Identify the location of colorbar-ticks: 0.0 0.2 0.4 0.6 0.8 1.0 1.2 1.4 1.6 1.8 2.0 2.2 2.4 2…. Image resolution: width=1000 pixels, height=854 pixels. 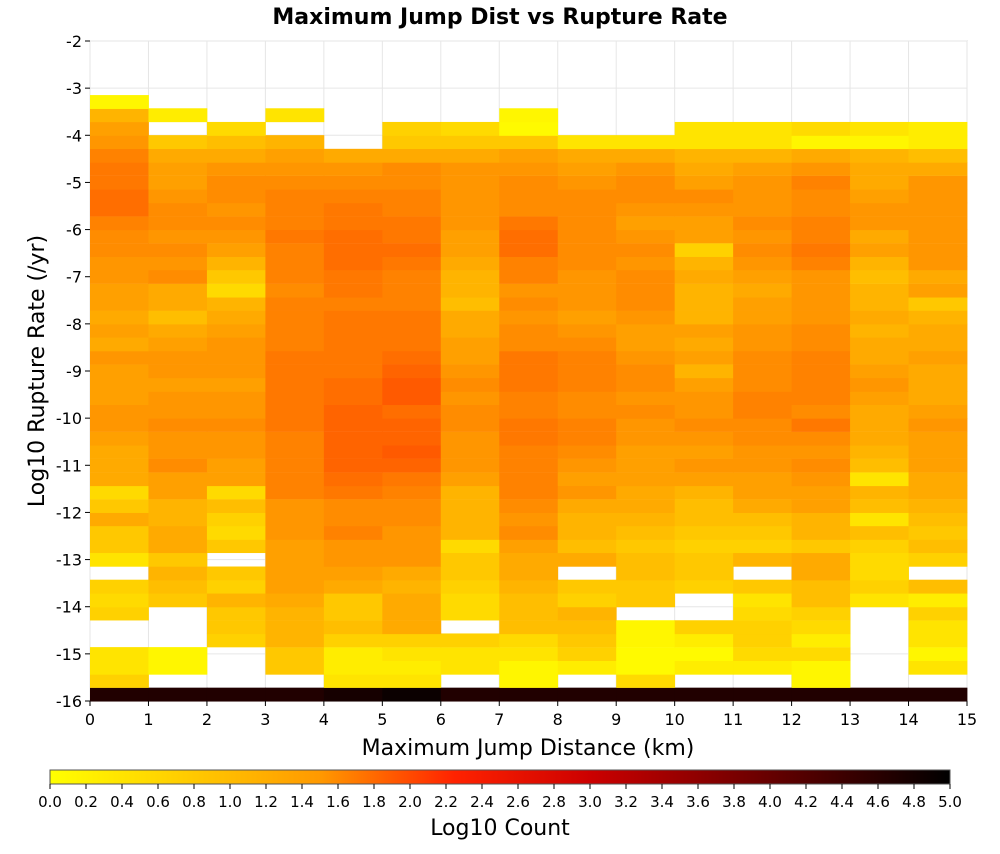
(500, 797).